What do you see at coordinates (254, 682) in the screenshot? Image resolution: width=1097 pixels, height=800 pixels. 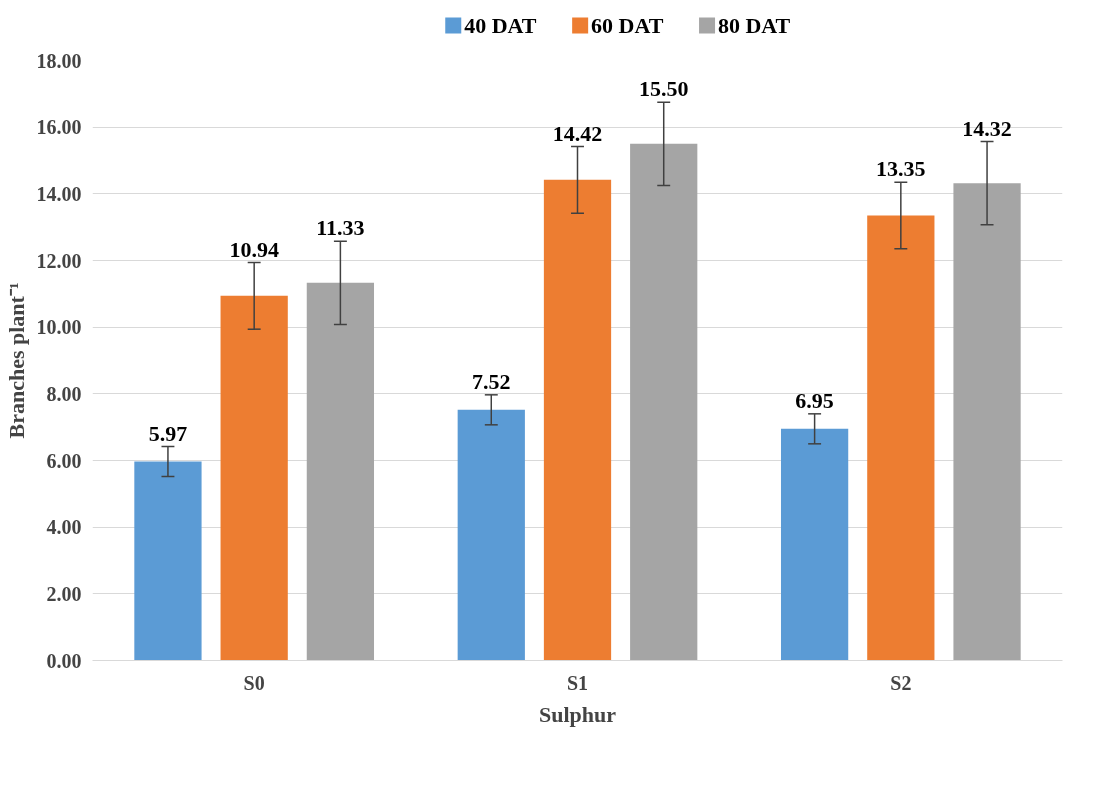 I see `x-tick-label: S0` at bounding box center [254, 682].